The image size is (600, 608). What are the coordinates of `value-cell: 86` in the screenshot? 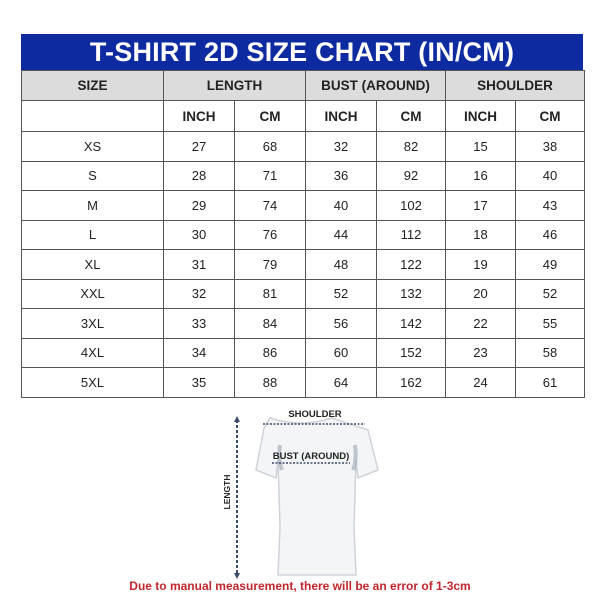 It's located at (270, 352).